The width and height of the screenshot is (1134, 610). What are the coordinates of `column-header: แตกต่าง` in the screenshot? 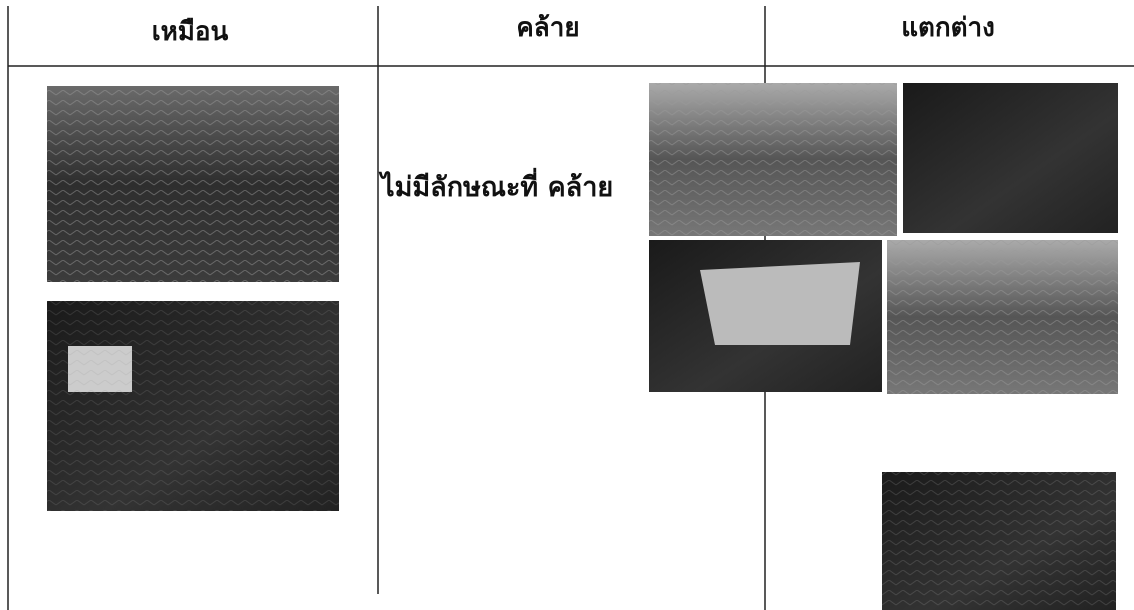 It's located at (948, 28).